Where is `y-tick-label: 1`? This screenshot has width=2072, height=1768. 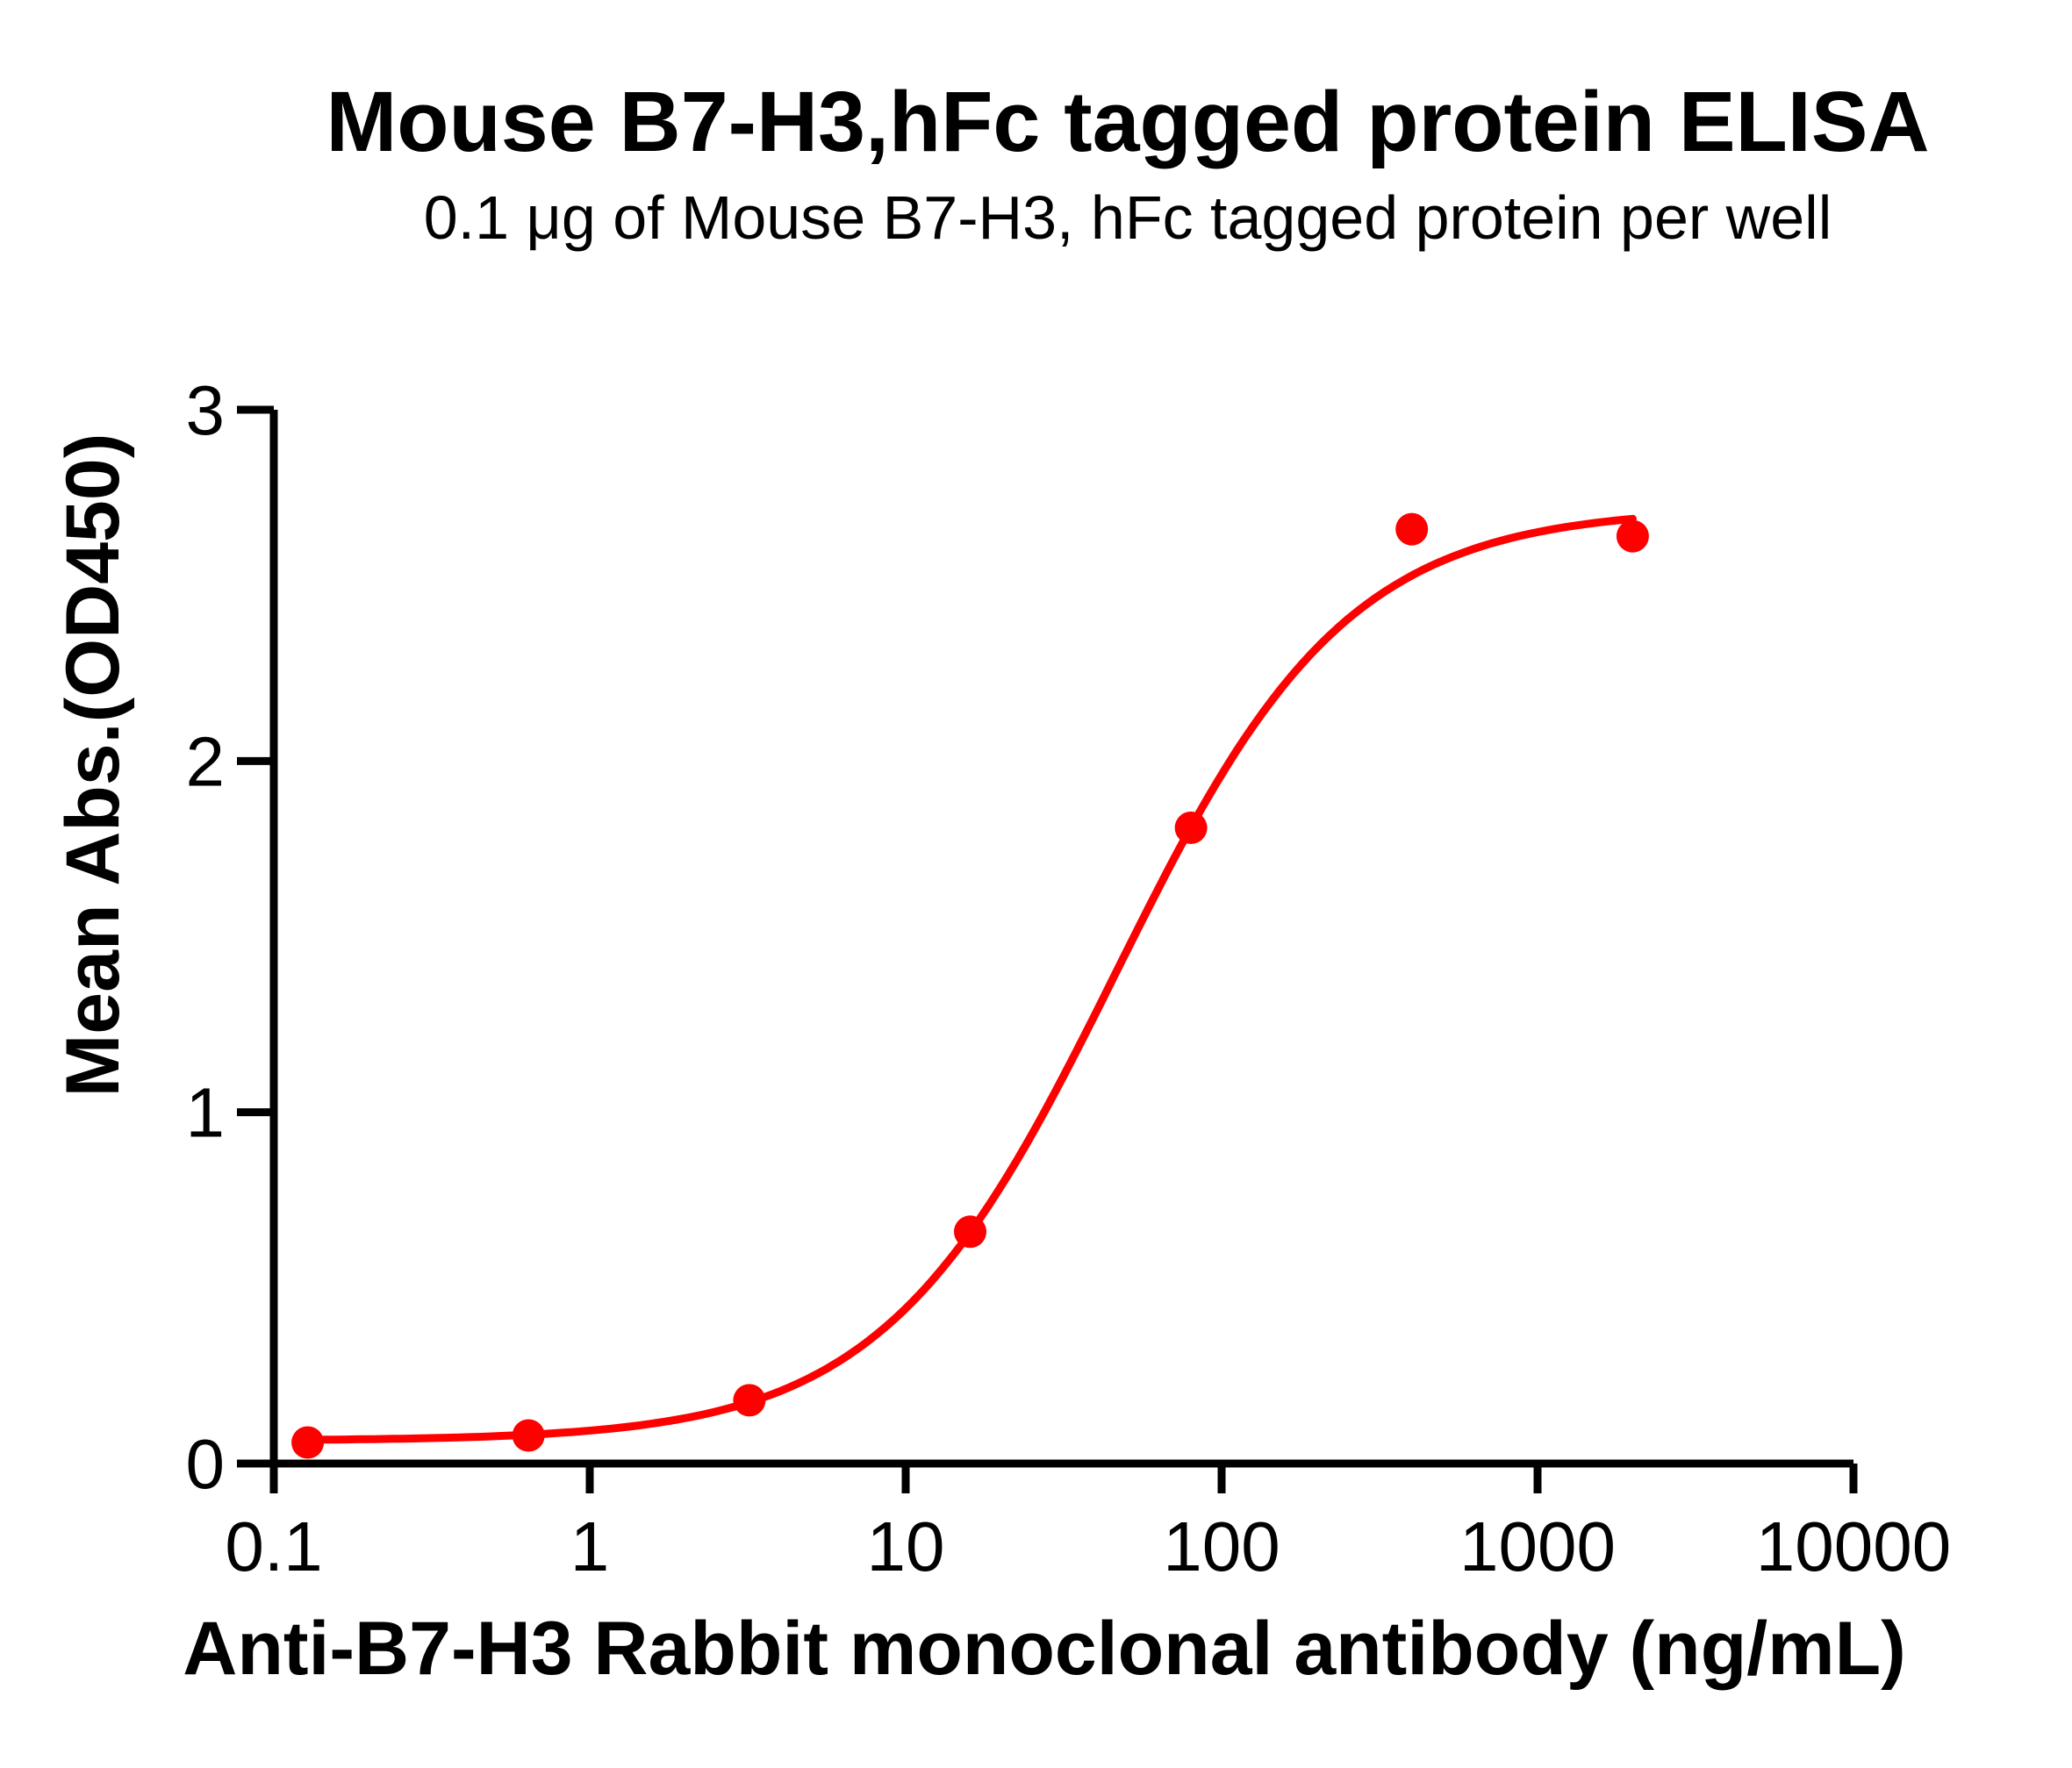 y-tick-label: 1 is located at coordinates (206, 1113).